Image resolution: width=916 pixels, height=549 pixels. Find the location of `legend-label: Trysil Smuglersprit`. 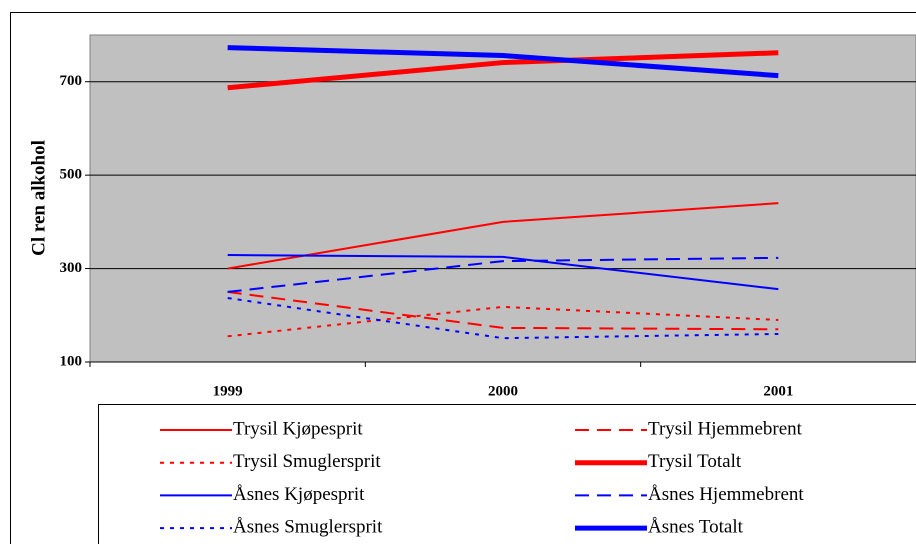

legend-label: Trysil Smuglersprit is located at coordinates (307, 461).